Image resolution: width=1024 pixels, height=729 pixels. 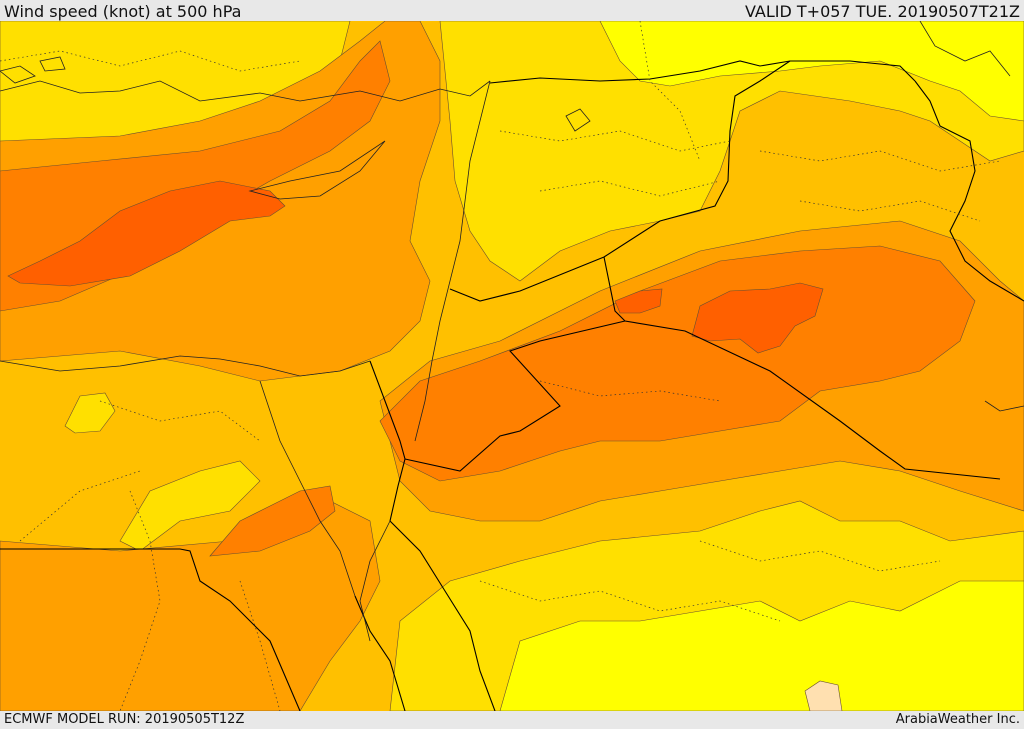 I want to click on border-saudi-west, so click(x=442, y=615).